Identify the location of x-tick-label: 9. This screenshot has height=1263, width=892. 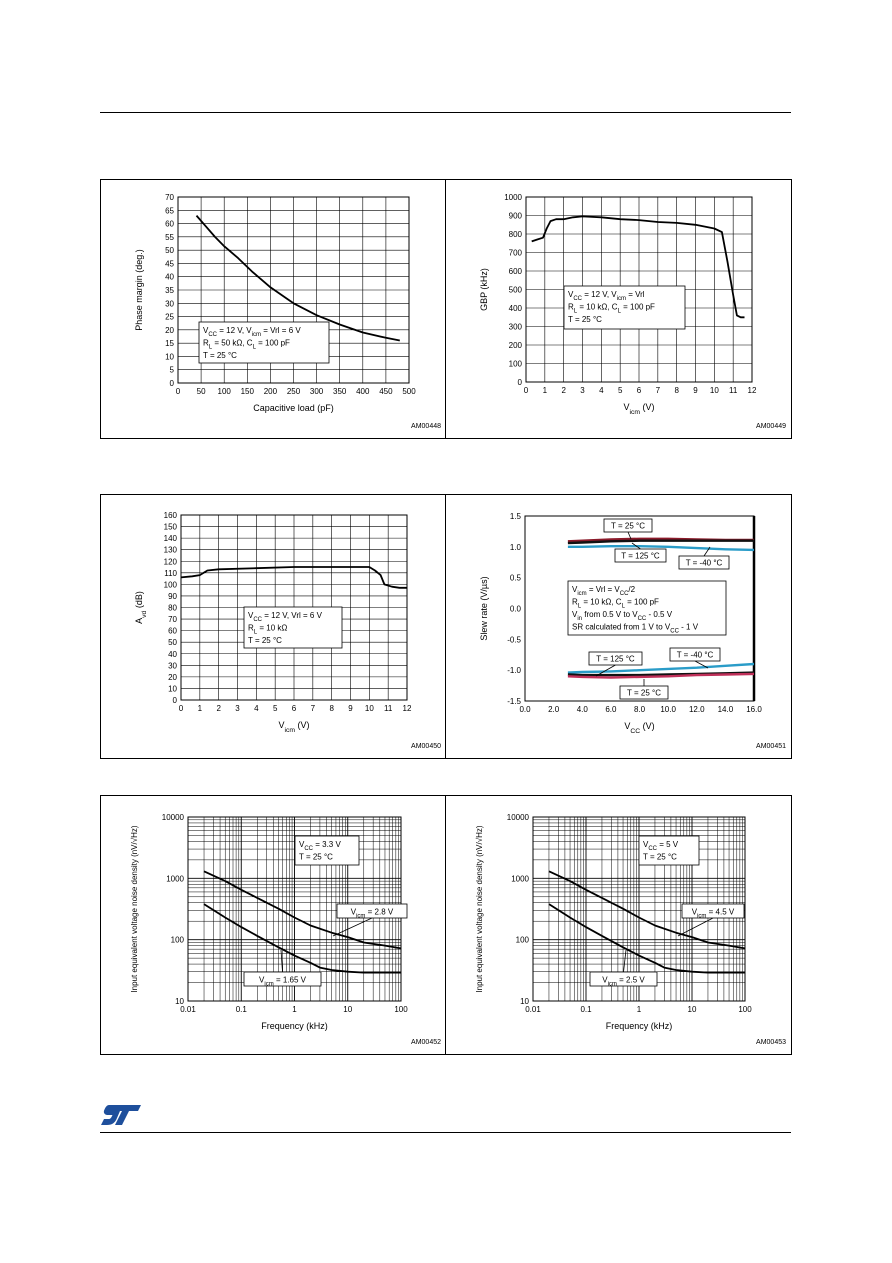
(695, 390).